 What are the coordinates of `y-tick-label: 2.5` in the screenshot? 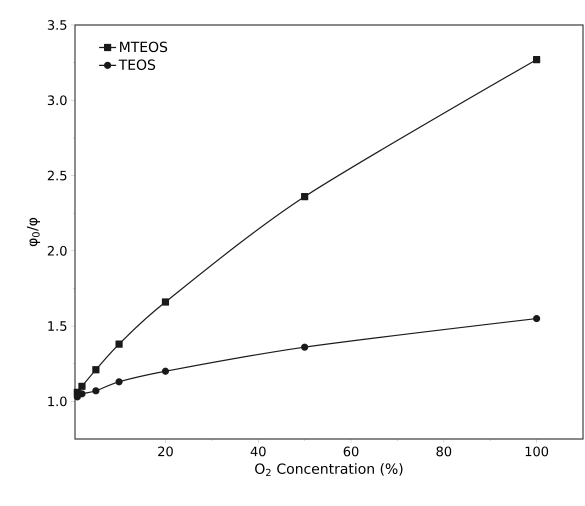 It's located at (57, 175).